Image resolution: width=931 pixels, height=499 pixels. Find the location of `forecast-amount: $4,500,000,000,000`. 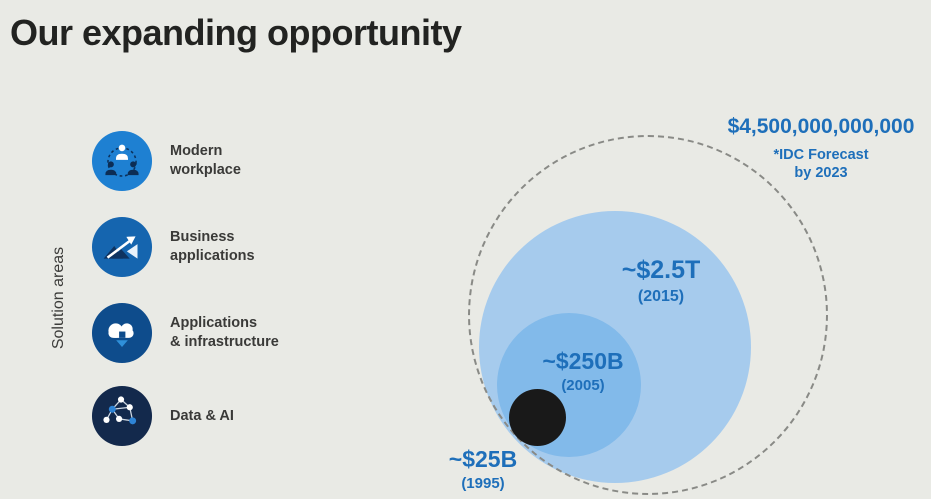

forecast-amount: $4,500,000,000,000 is located at coordinates (821, 126).